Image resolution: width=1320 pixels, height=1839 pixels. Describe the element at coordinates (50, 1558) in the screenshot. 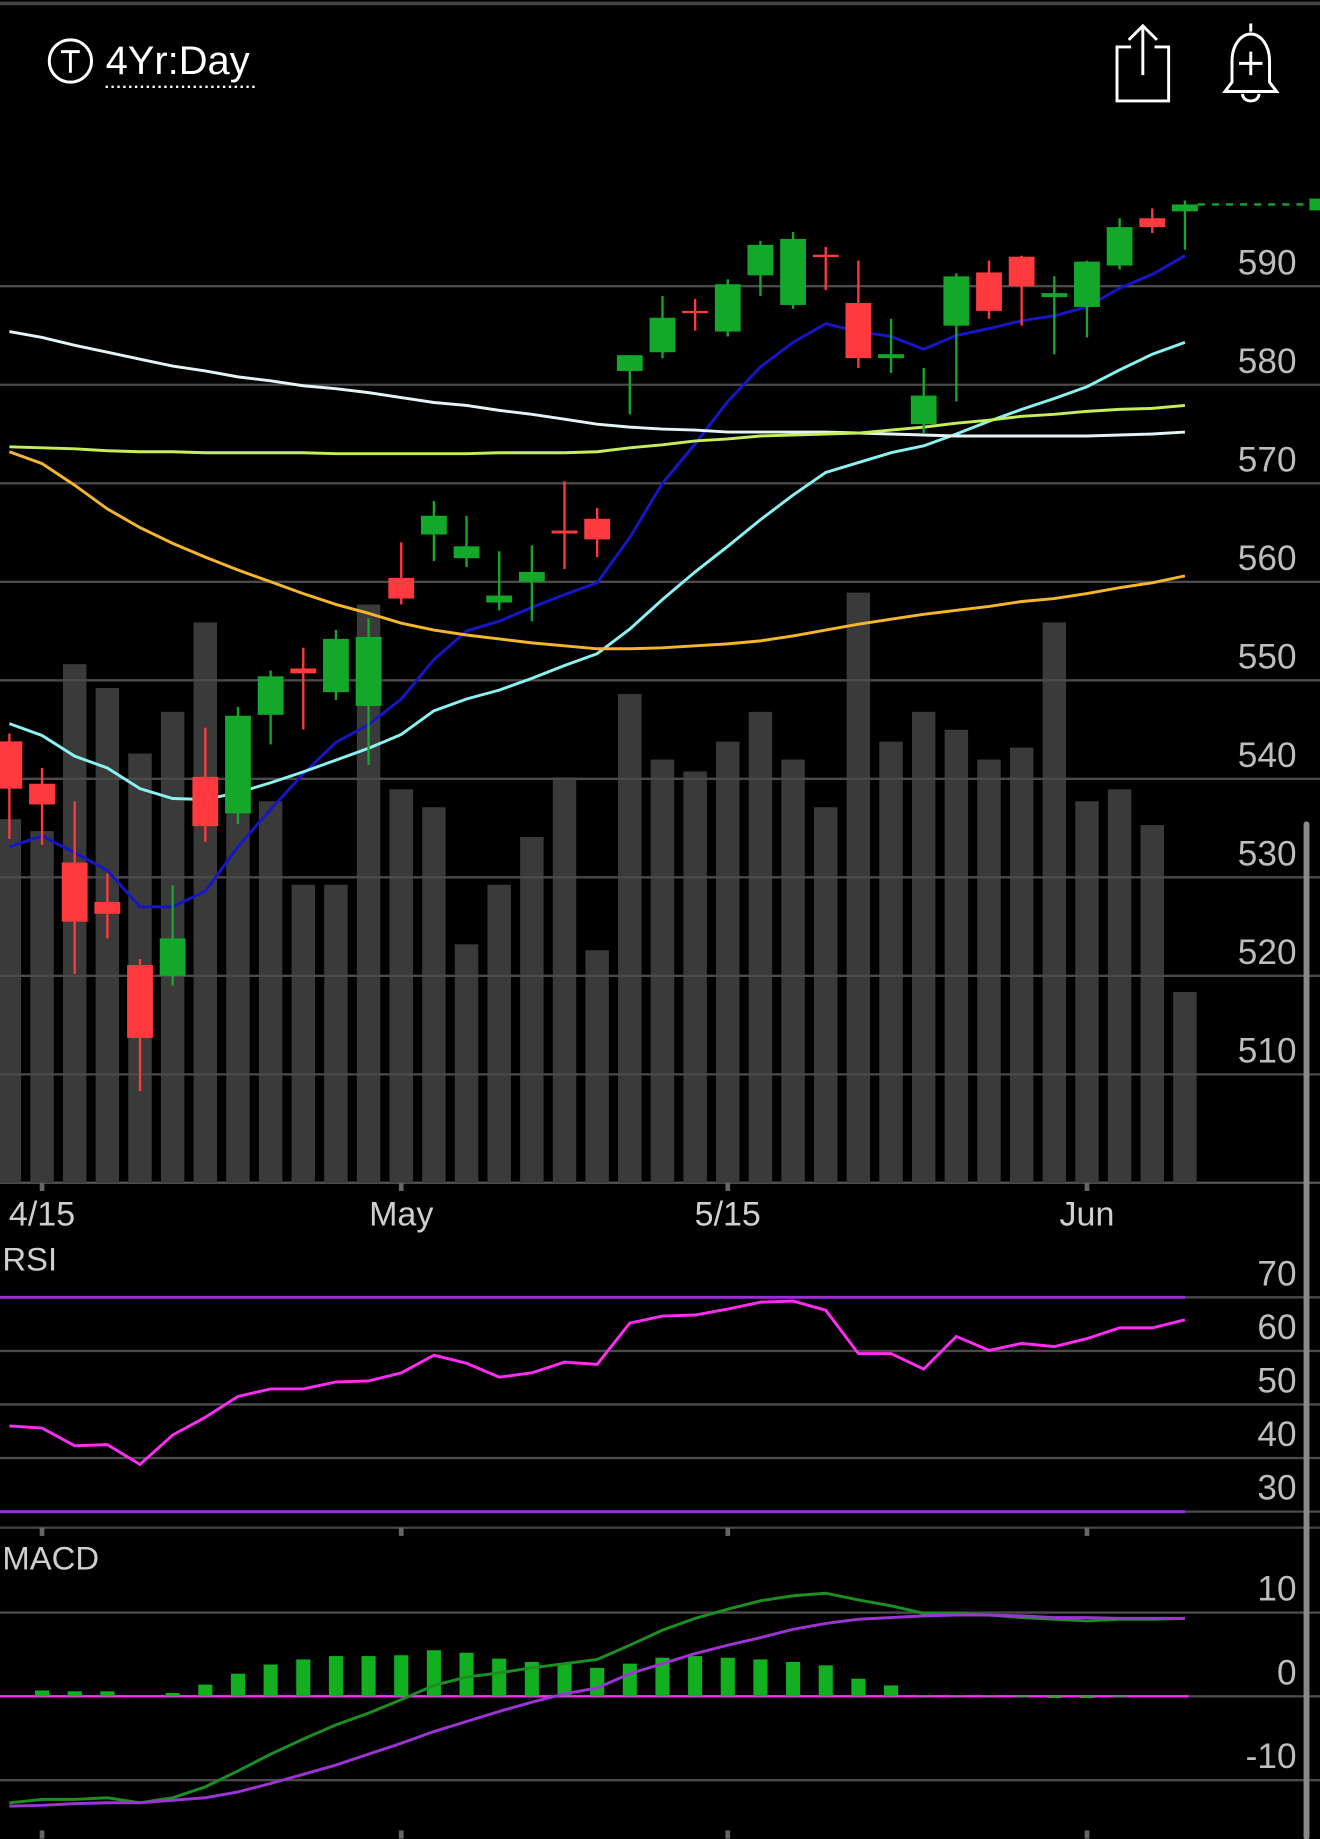

I see `panel-title: MACD` at that location.